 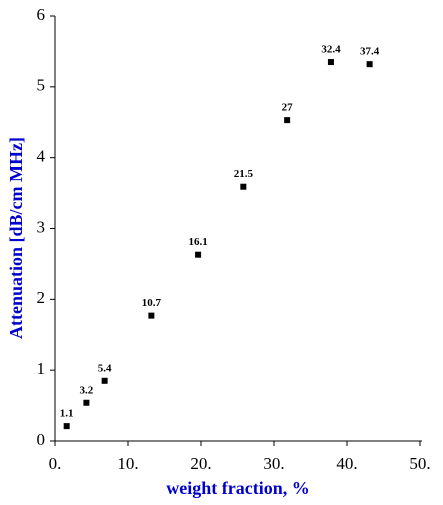 I want to click on x-tick-label: 10., so click(x=127, y=463).